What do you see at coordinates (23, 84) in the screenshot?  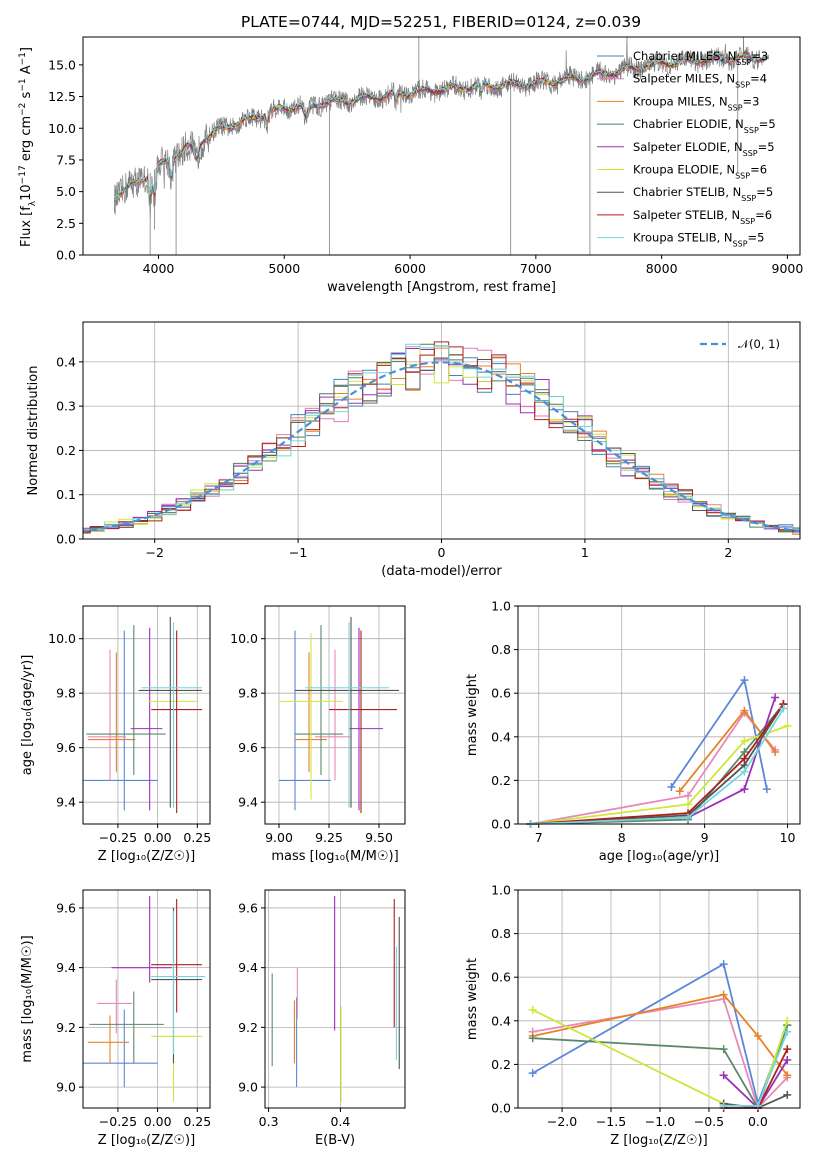 I see `spectrum-ylabel-part: −1` at bounding box center [23, 84].